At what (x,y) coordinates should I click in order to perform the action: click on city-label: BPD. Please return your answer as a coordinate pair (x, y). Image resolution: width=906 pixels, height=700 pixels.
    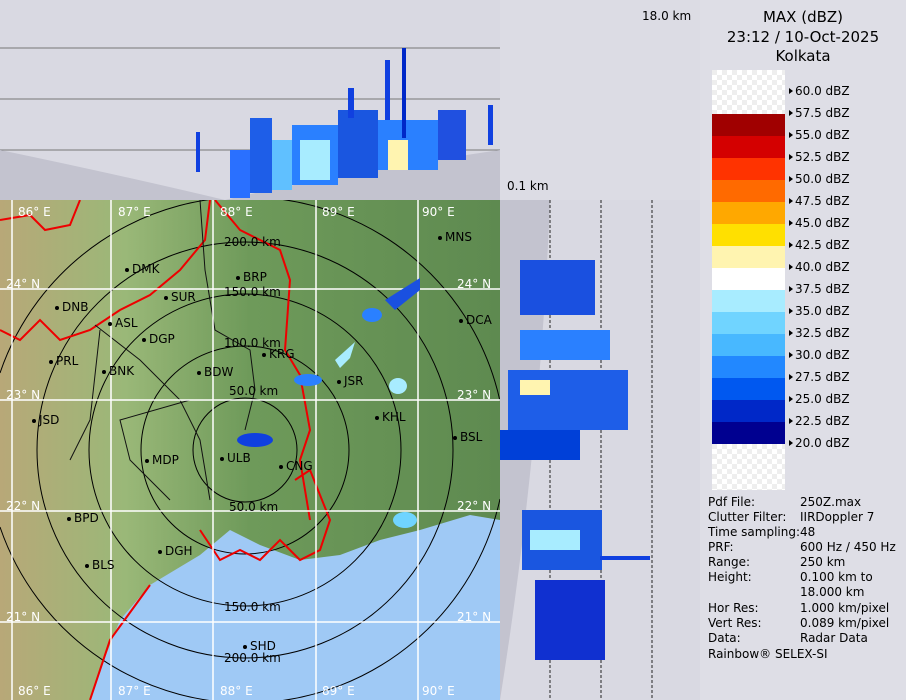
    Looking at the image, I should click on (86, 518).